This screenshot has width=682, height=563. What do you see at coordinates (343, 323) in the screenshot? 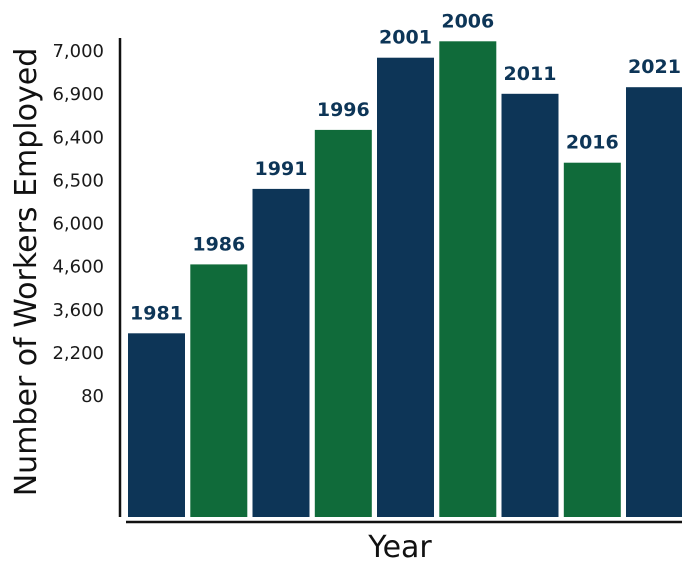
I see `bar-1996` at bounding box center [343, 323].